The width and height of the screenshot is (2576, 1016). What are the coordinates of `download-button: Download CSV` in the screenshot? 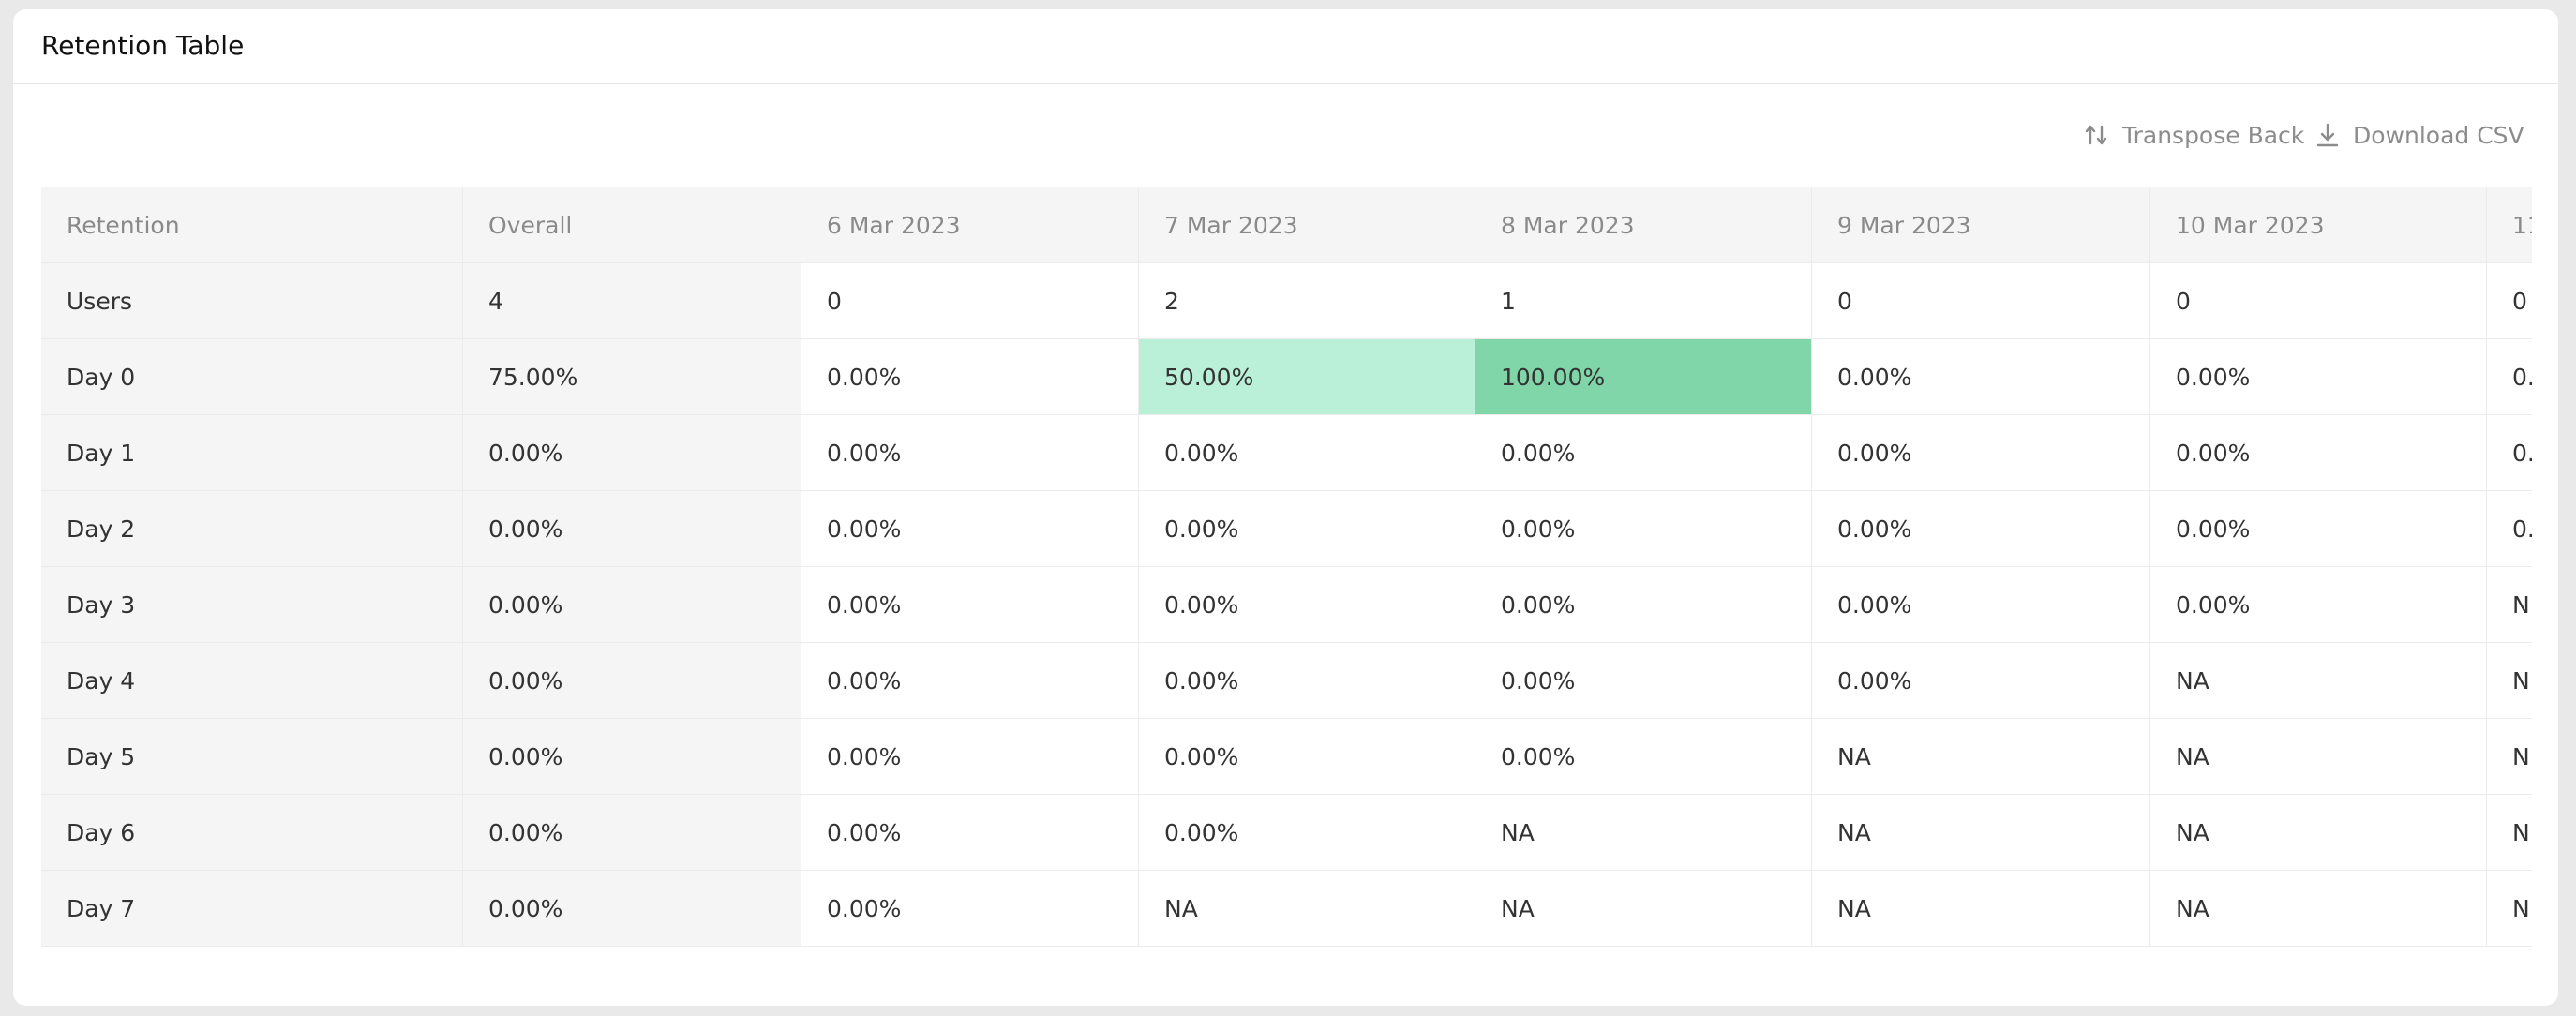 It's located at (2419, 135).